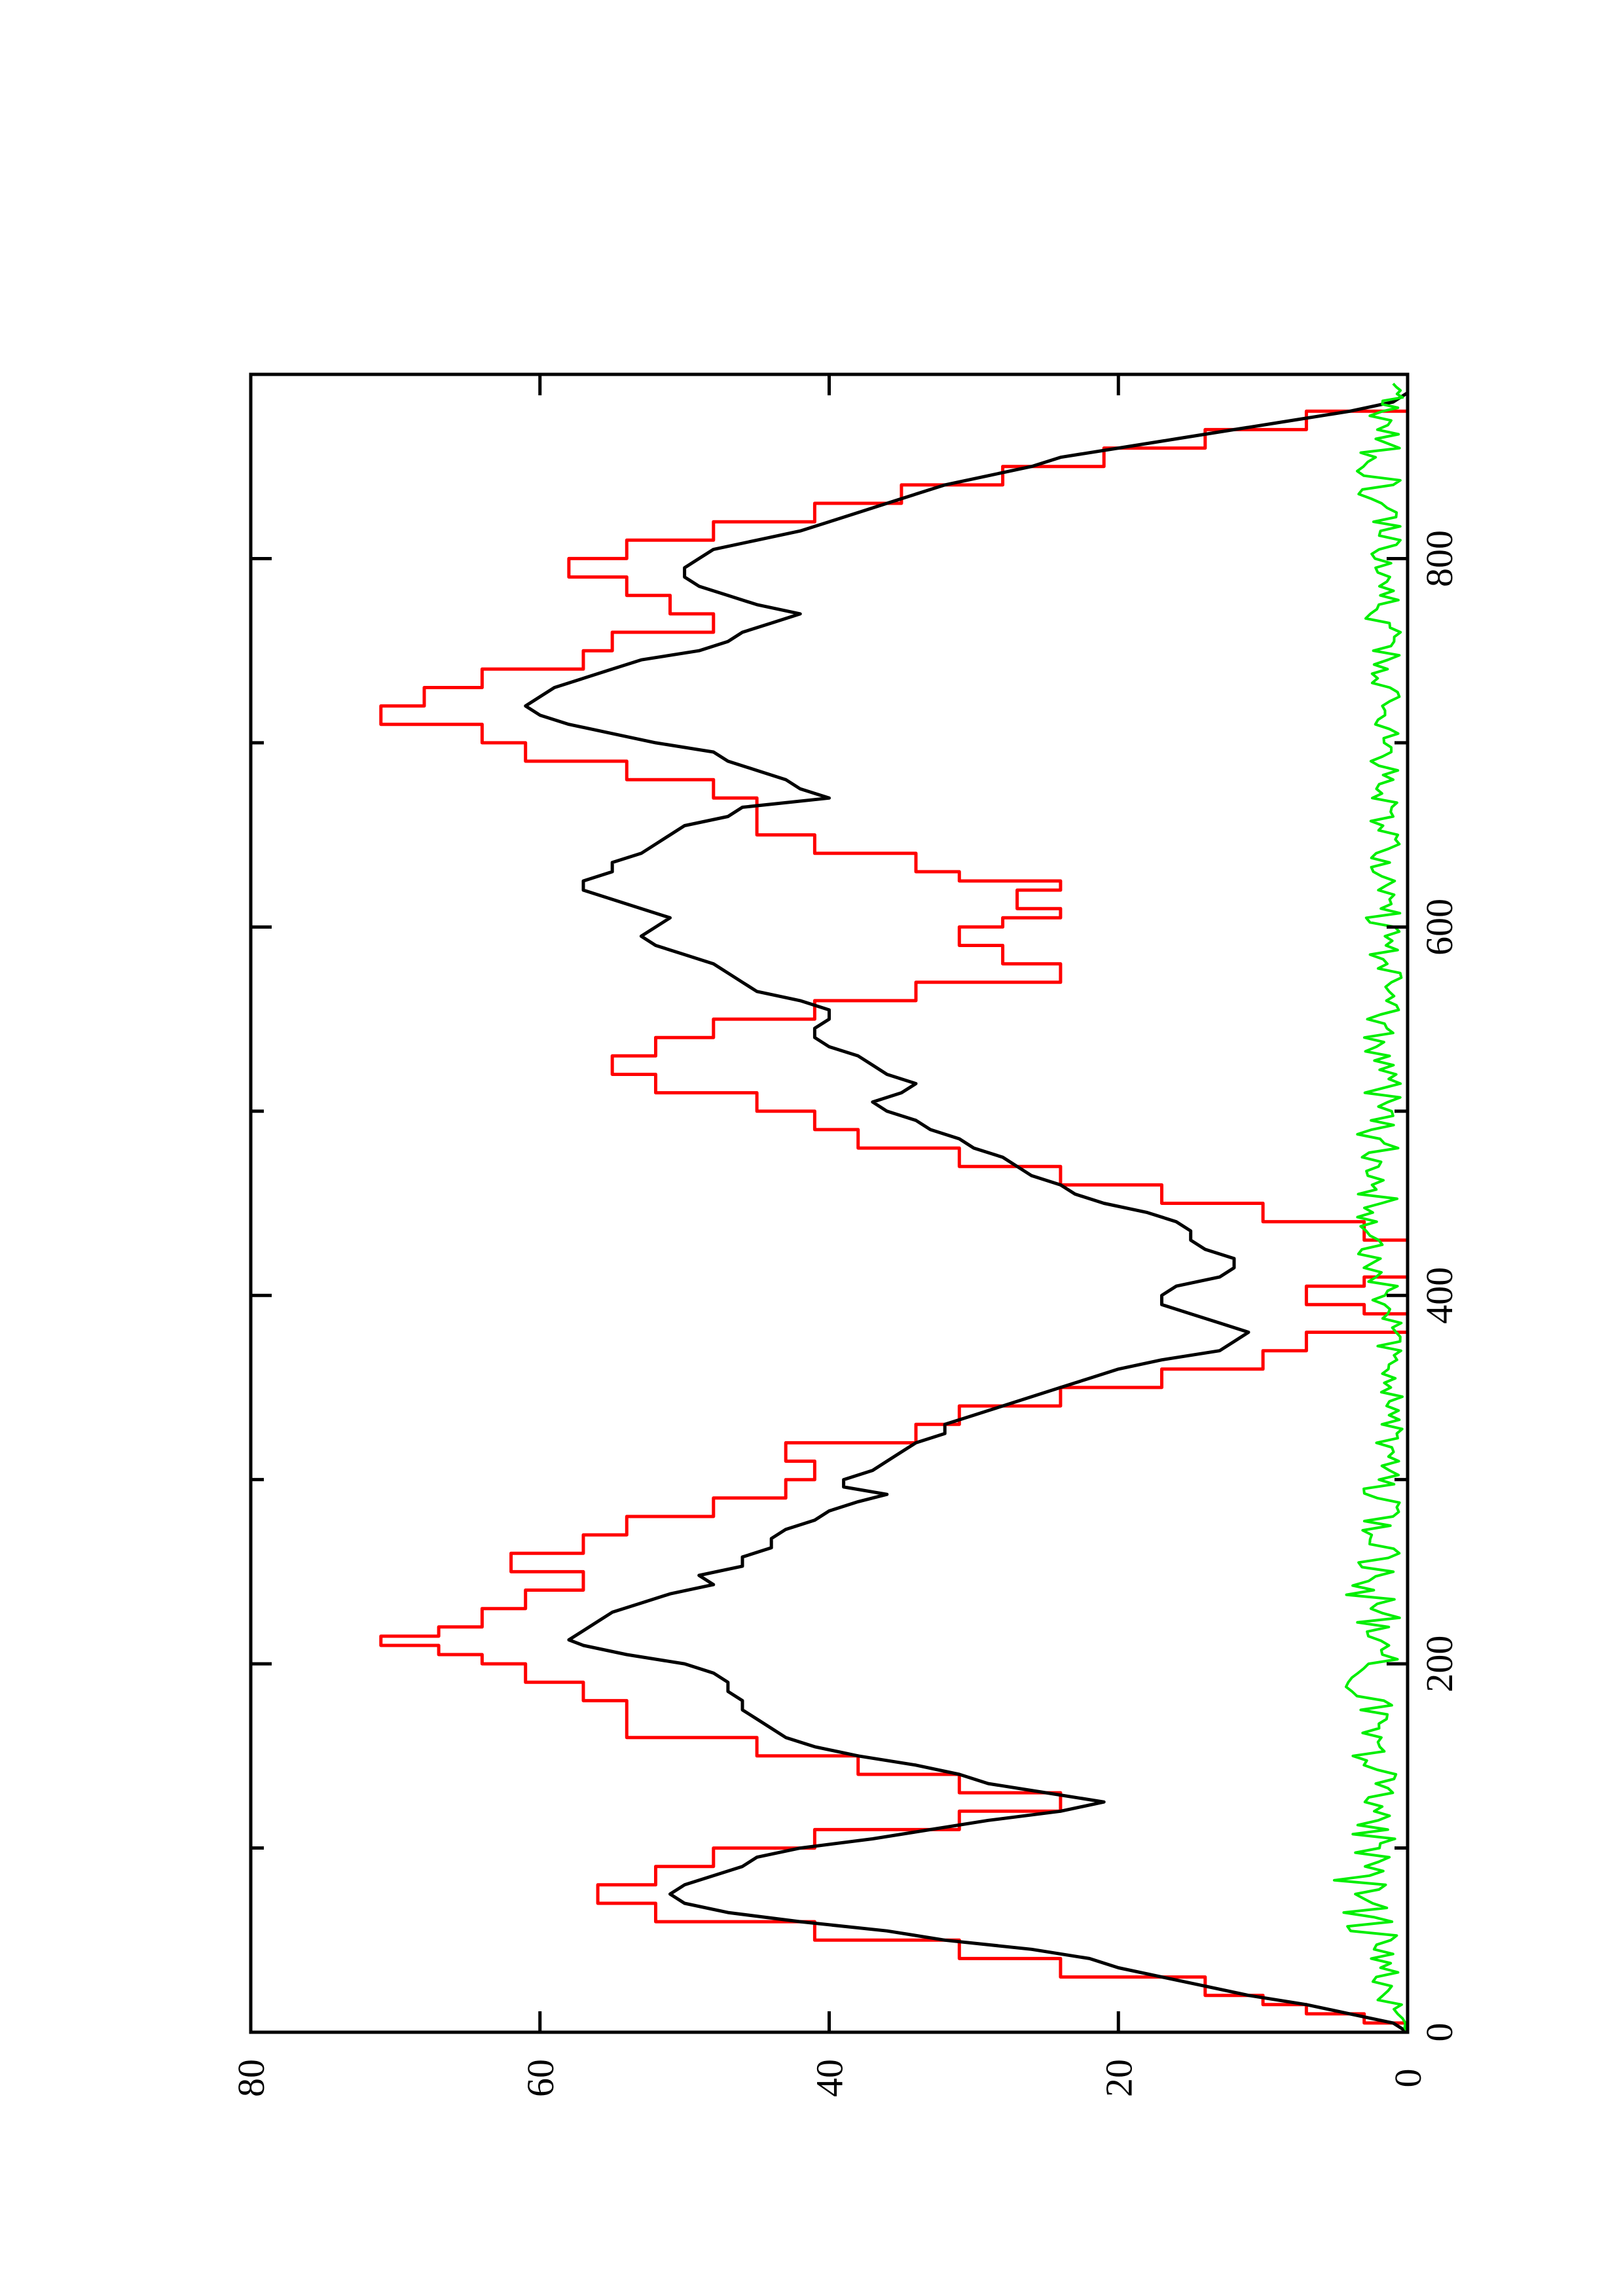 Image resolution: width=1623 pixels, height=2296 pixels. What do you see at coordinates (1439, 2033) in the screenshot?
I see `x-tick-label-0: 0` at bounding box center [1439, 2033].